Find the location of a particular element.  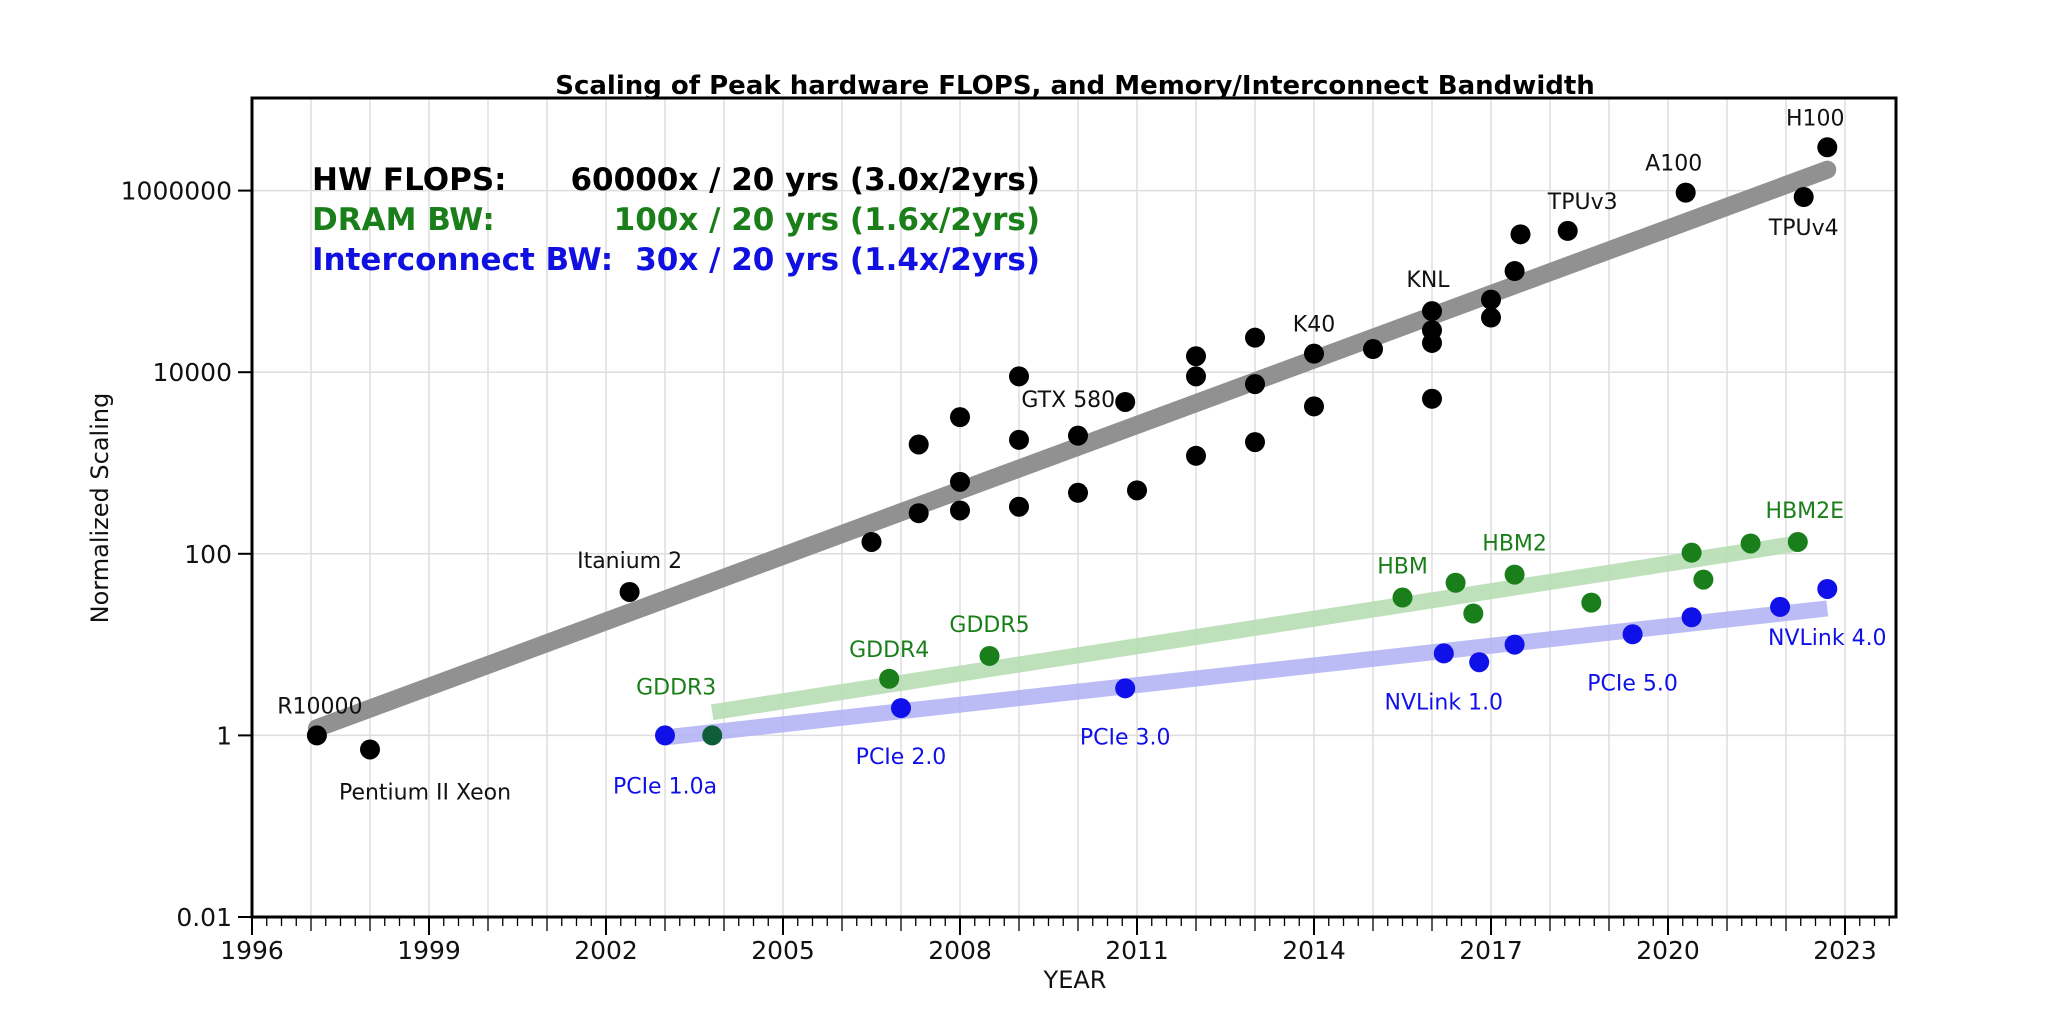

x-tick-label: 2008 is located at coordinates (960, 950).